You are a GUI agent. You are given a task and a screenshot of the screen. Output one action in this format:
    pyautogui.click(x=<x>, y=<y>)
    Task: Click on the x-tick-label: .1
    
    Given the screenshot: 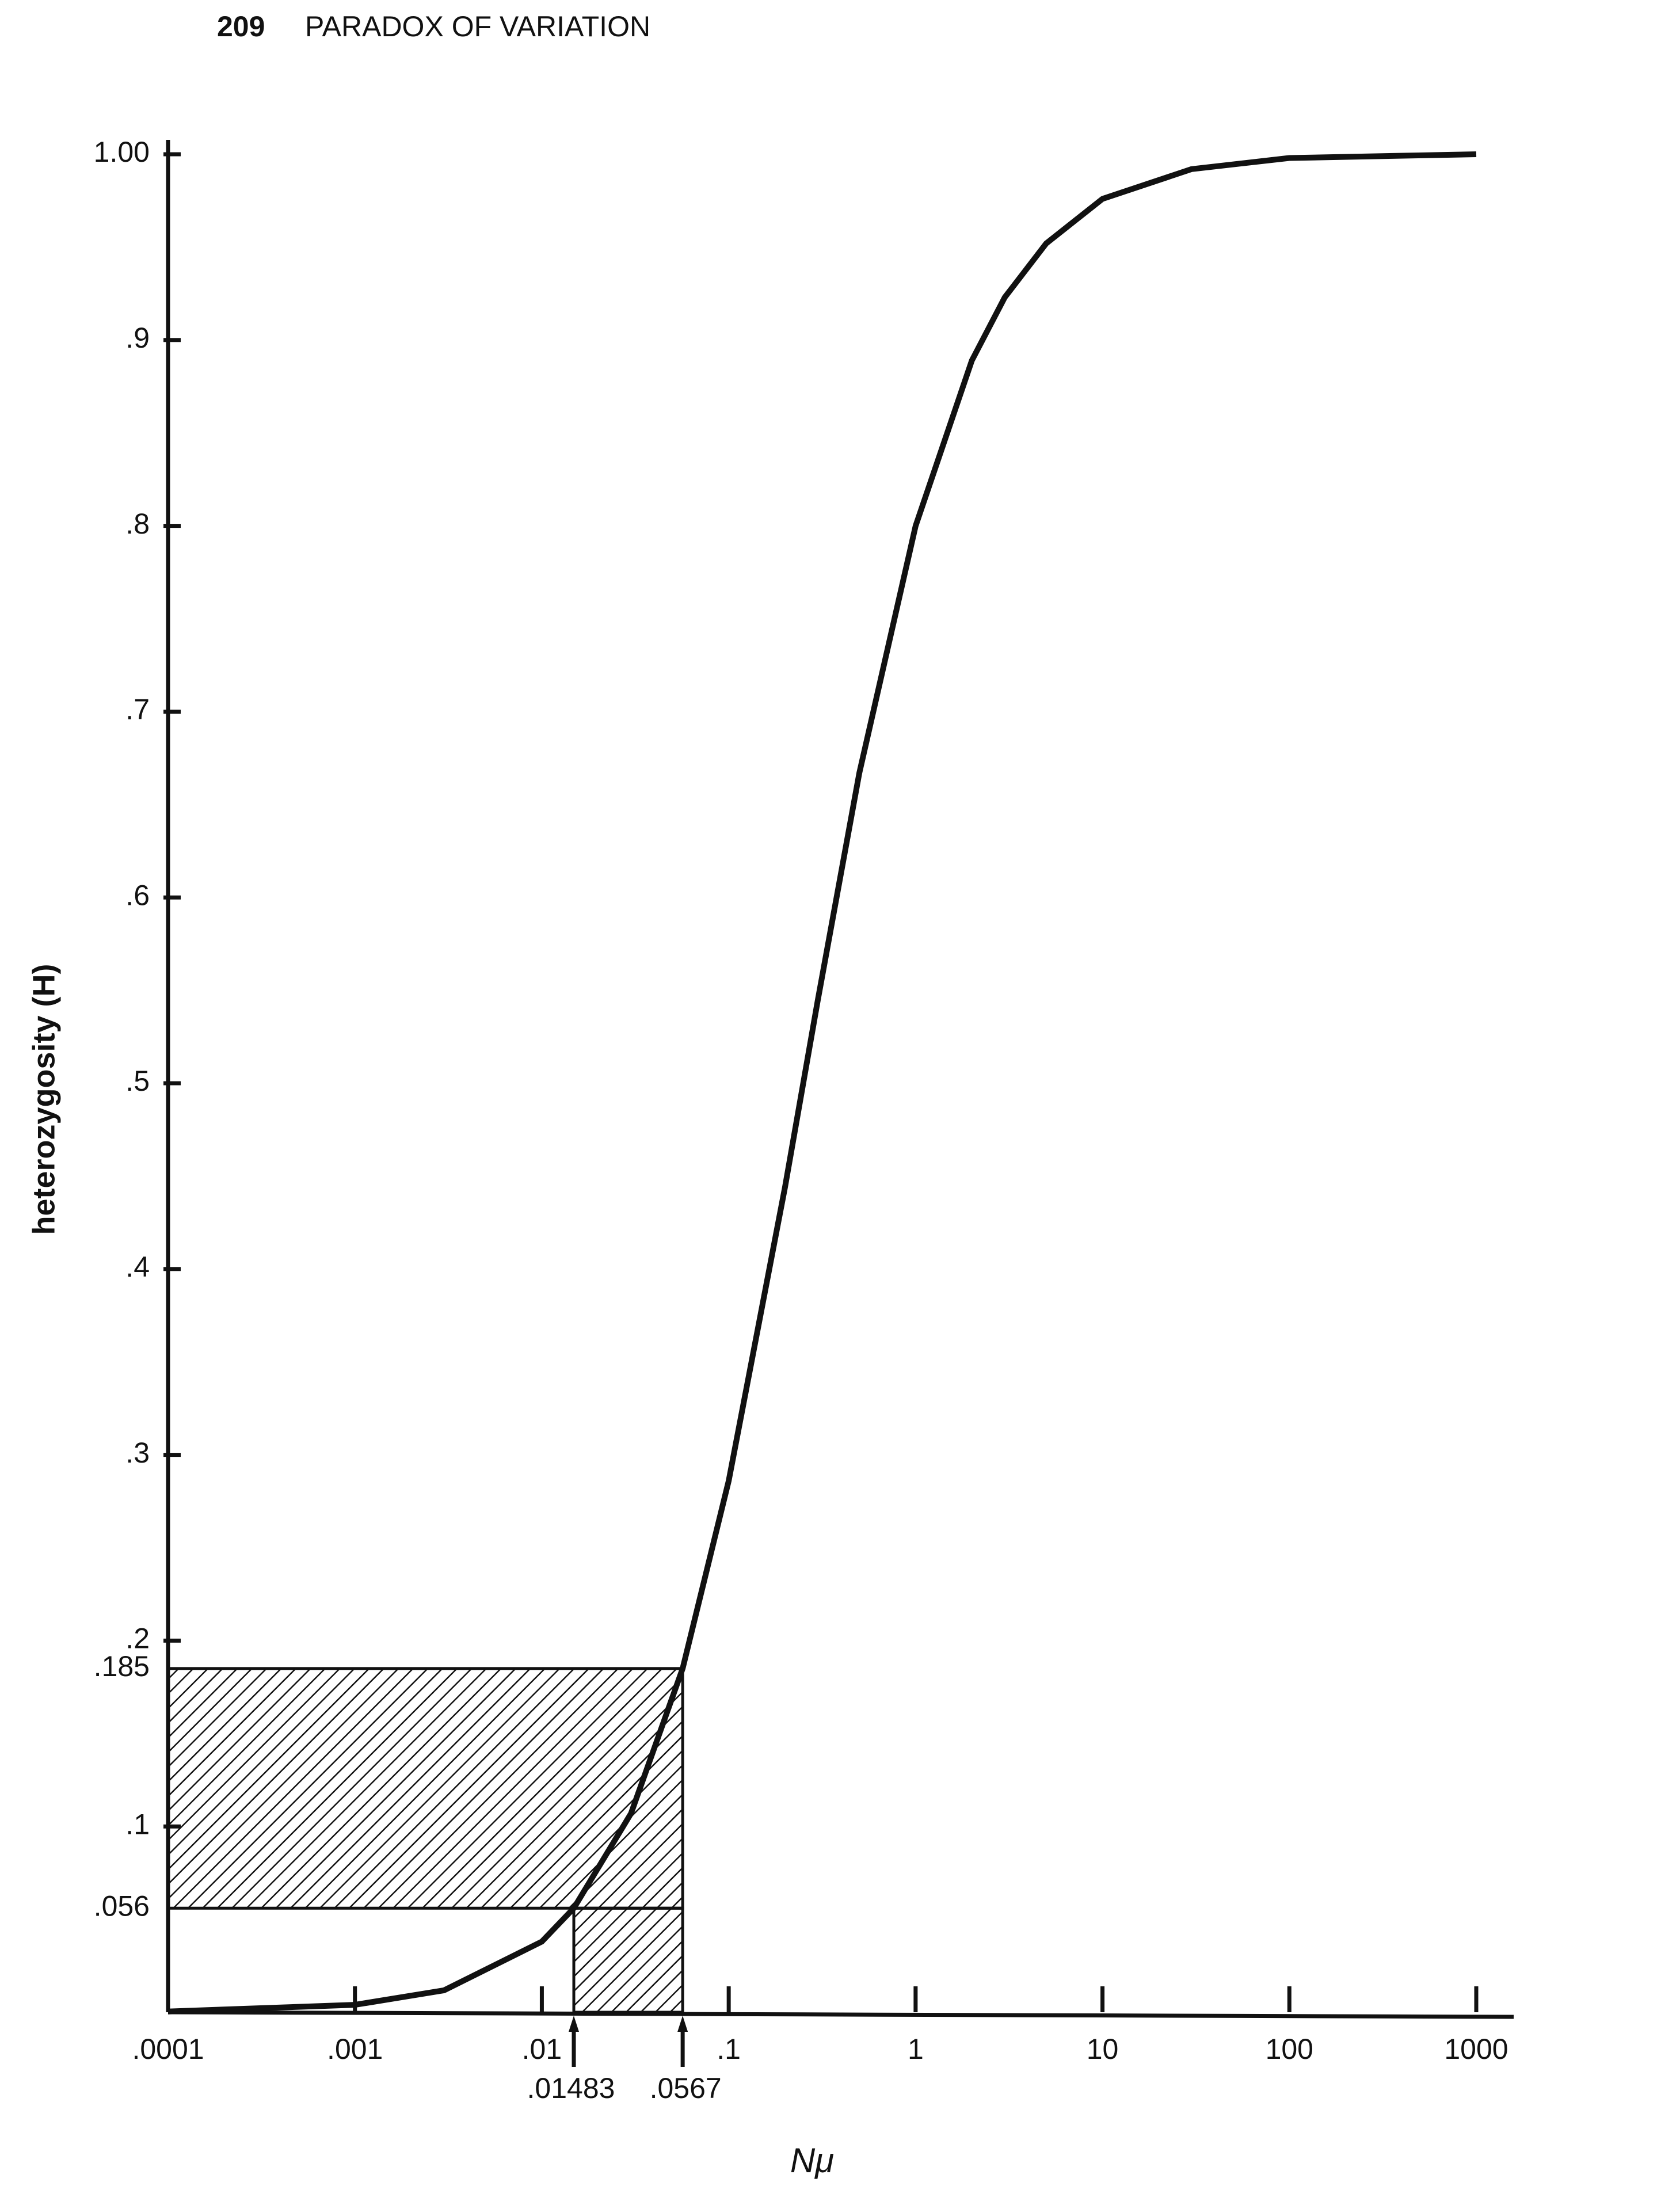 What is the action you would take?
    pyautogui.click(x=729, y=2049)
    